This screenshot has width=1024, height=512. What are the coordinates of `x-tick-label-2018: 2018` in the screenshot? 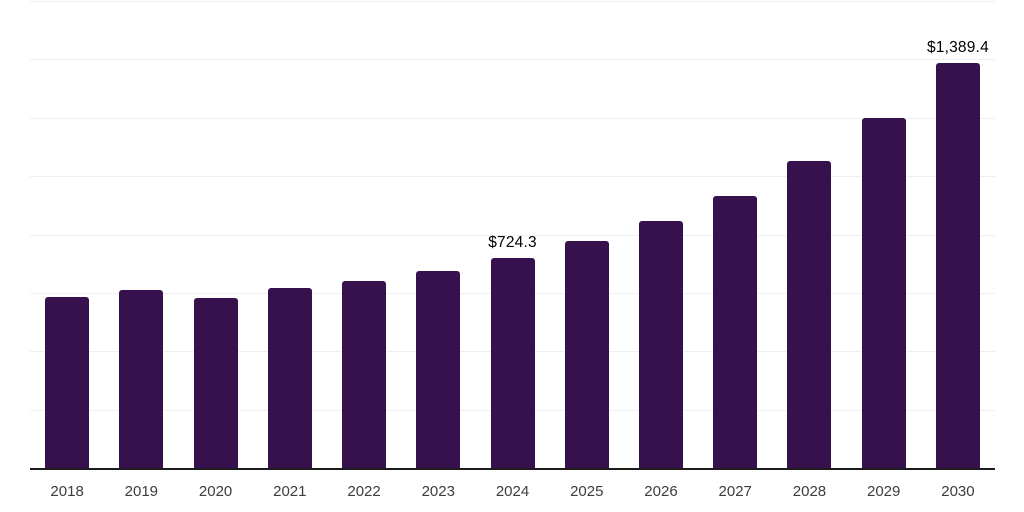 It's located at (67, 491).